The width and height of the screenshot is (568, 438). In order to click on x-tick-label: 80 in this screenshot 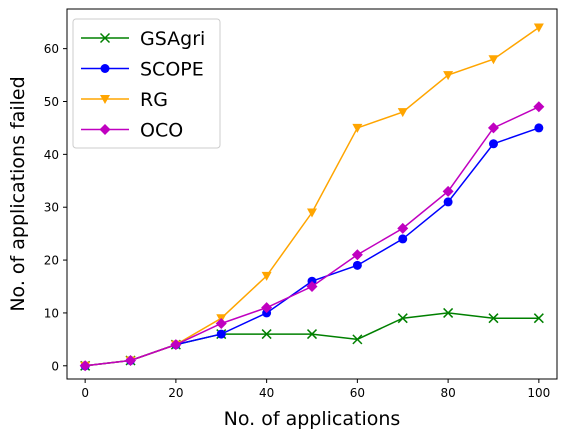, I will do `click(447, 393)`.